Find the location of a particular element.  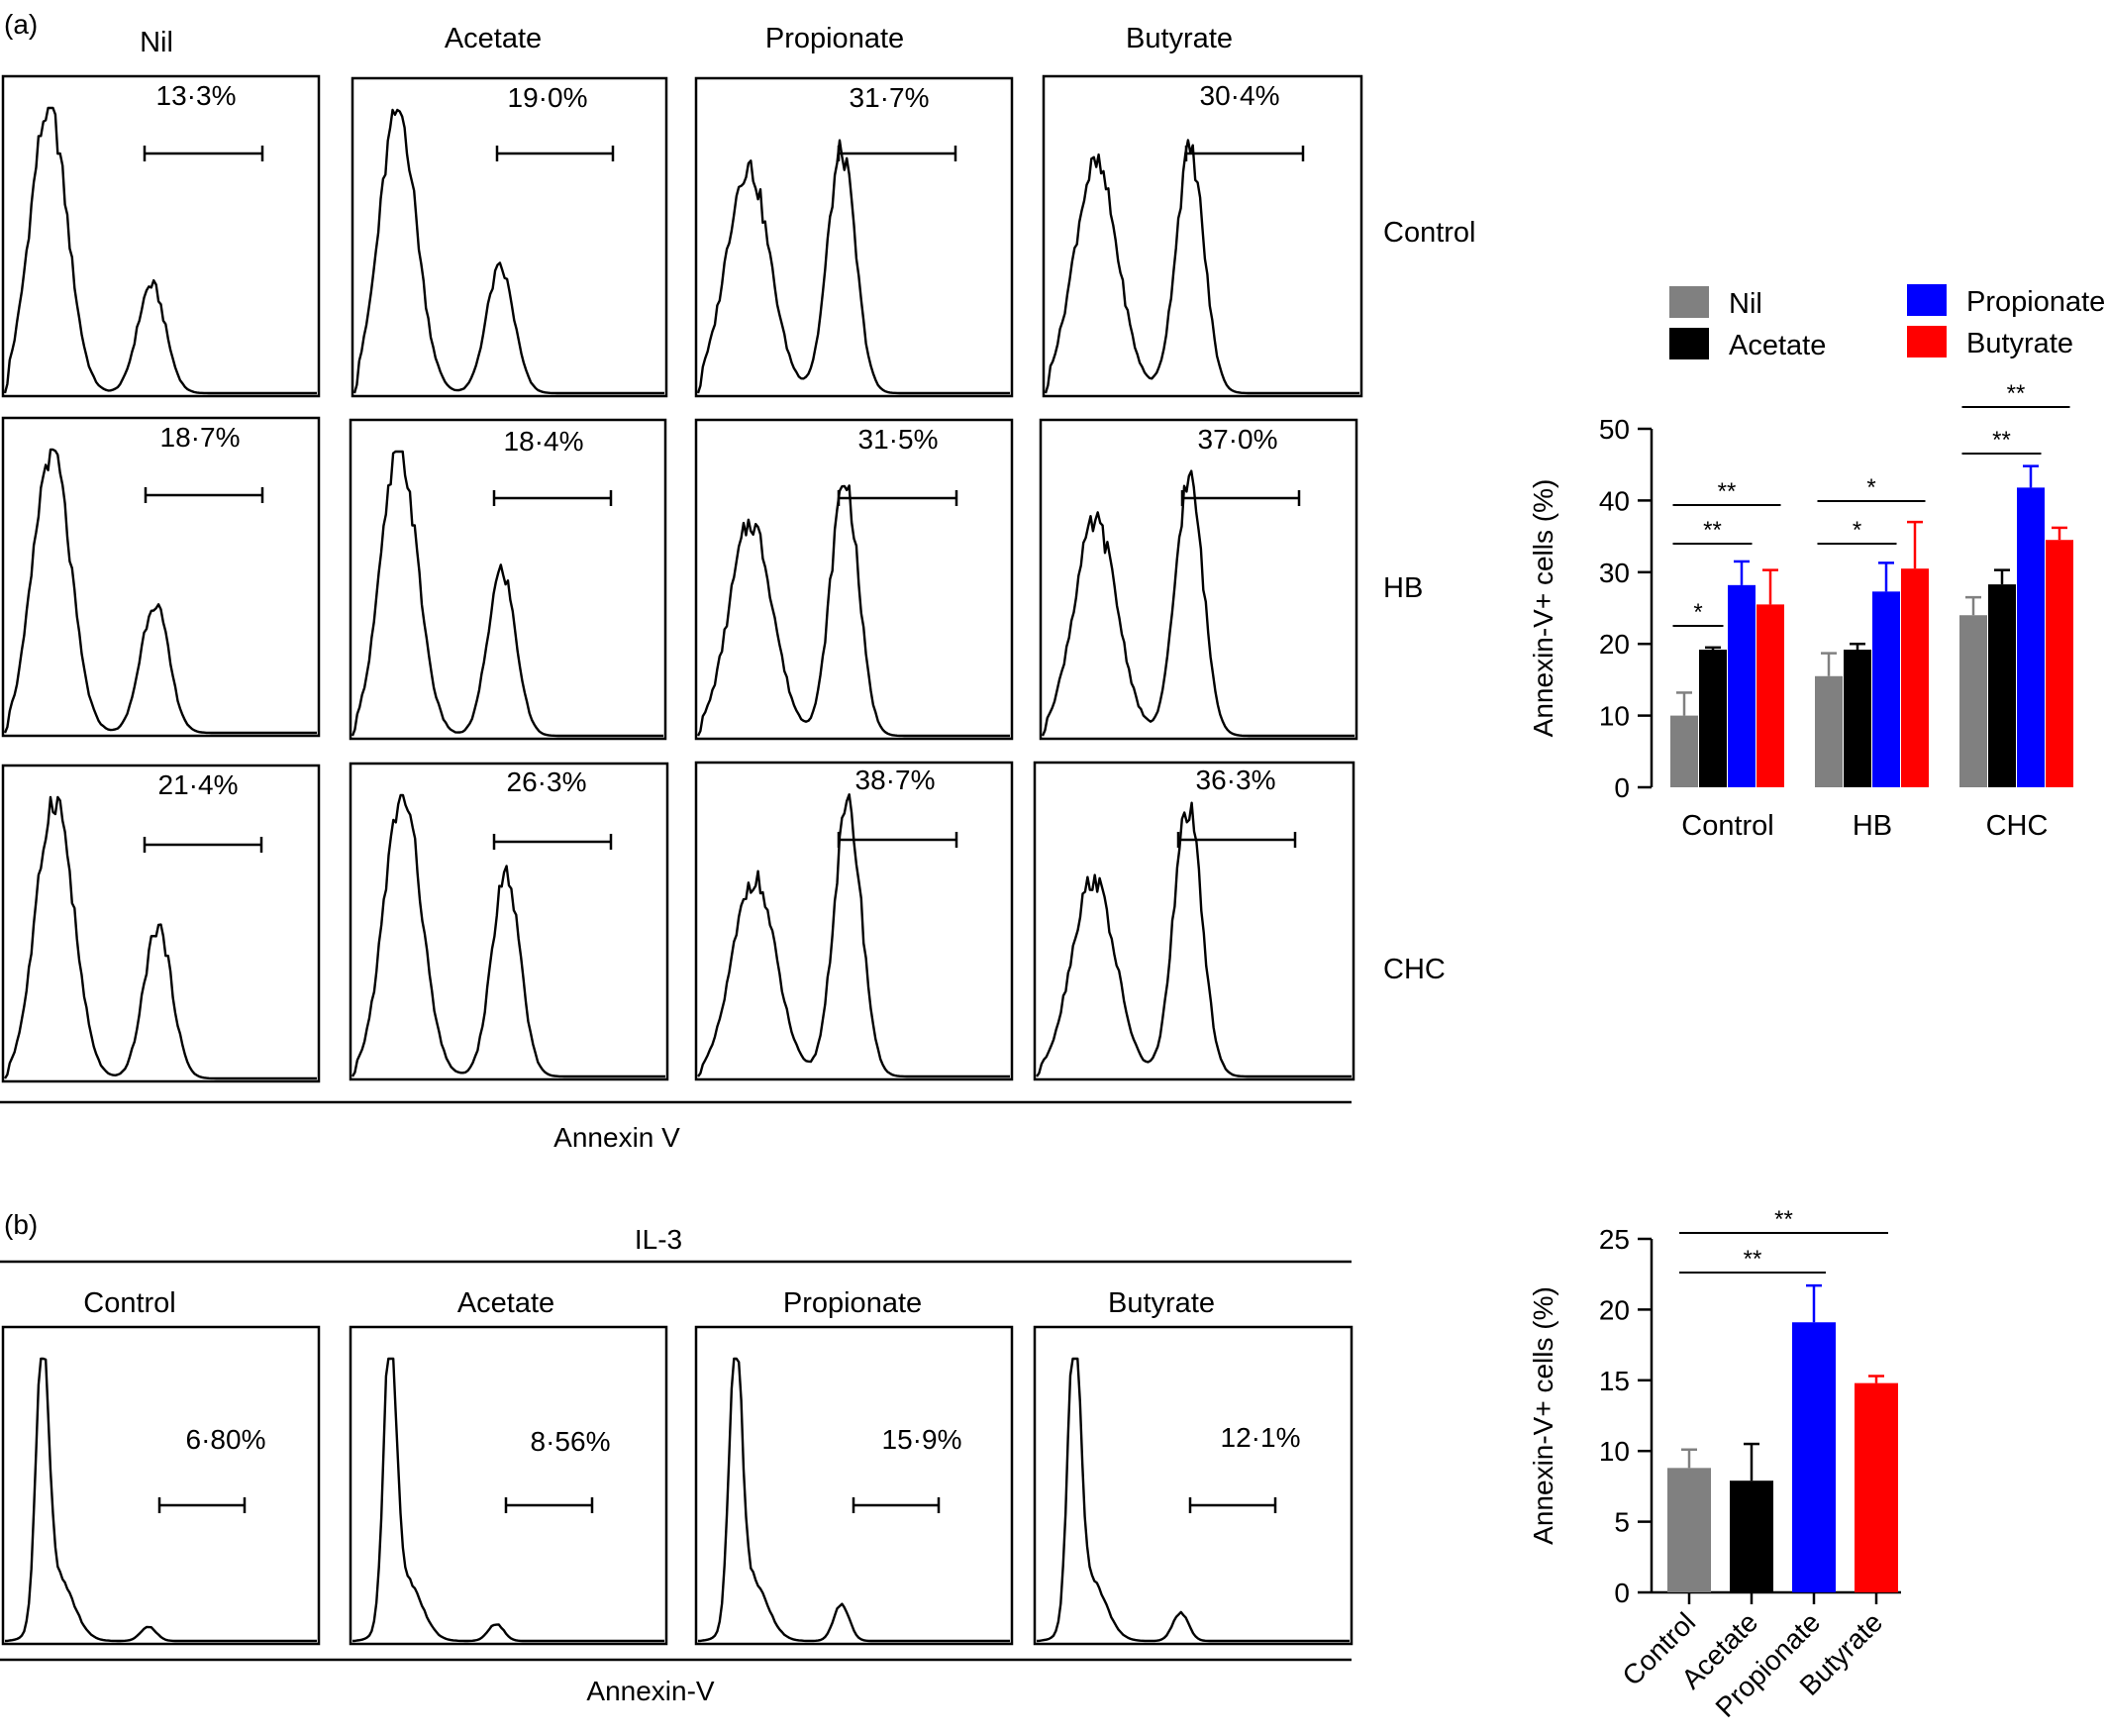

x-tick-label-hb: HB is located at coordinates (1872, 826).